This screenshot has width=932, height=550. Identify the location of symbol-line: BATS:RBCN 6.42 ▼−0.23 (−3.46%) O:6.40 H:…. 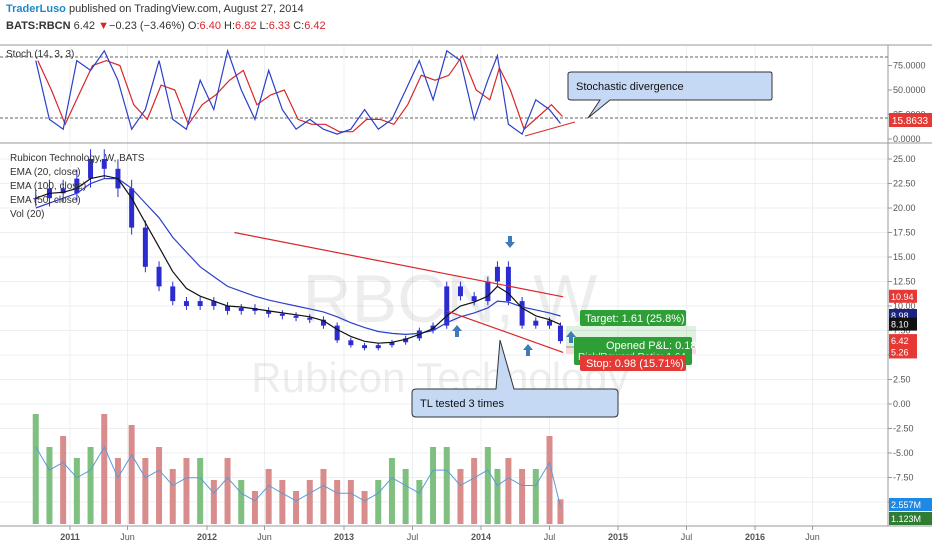
(166, 26).